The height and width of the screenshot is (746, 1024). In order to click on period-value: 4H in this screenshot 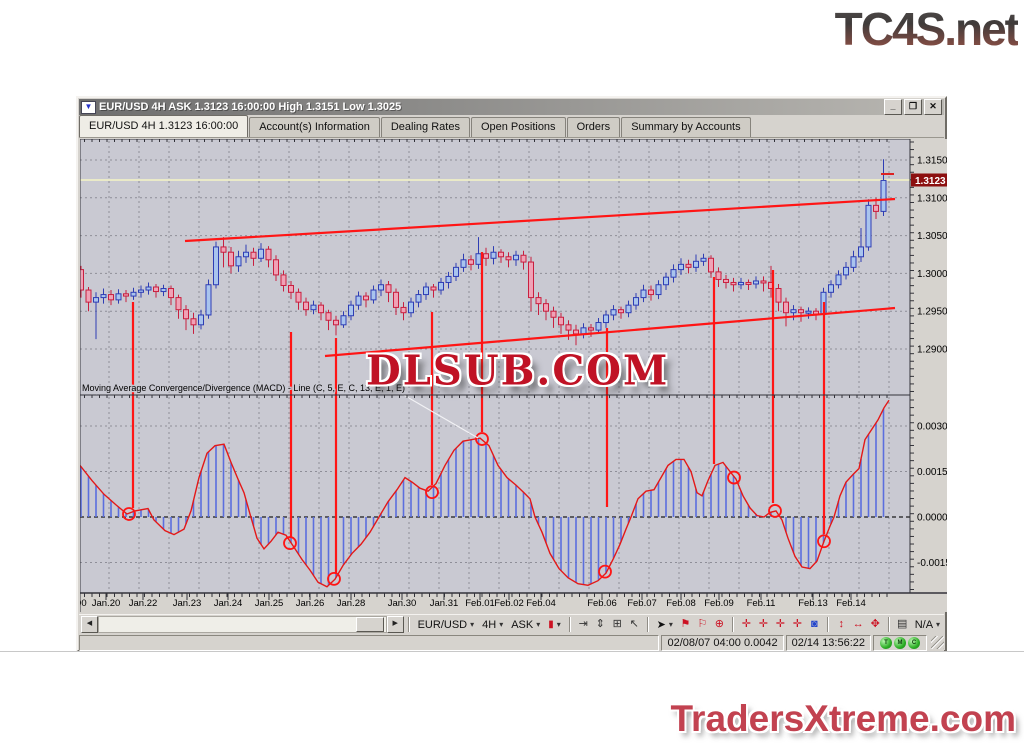, I will do `click(489, 624)`.